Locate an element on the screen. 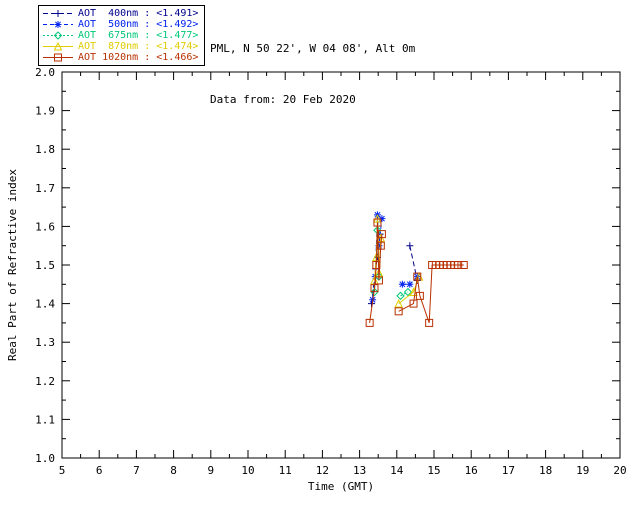 The width and height of the screenshot is (640, 516). svg-text: 1.2 is located at coordinates (45, 381).